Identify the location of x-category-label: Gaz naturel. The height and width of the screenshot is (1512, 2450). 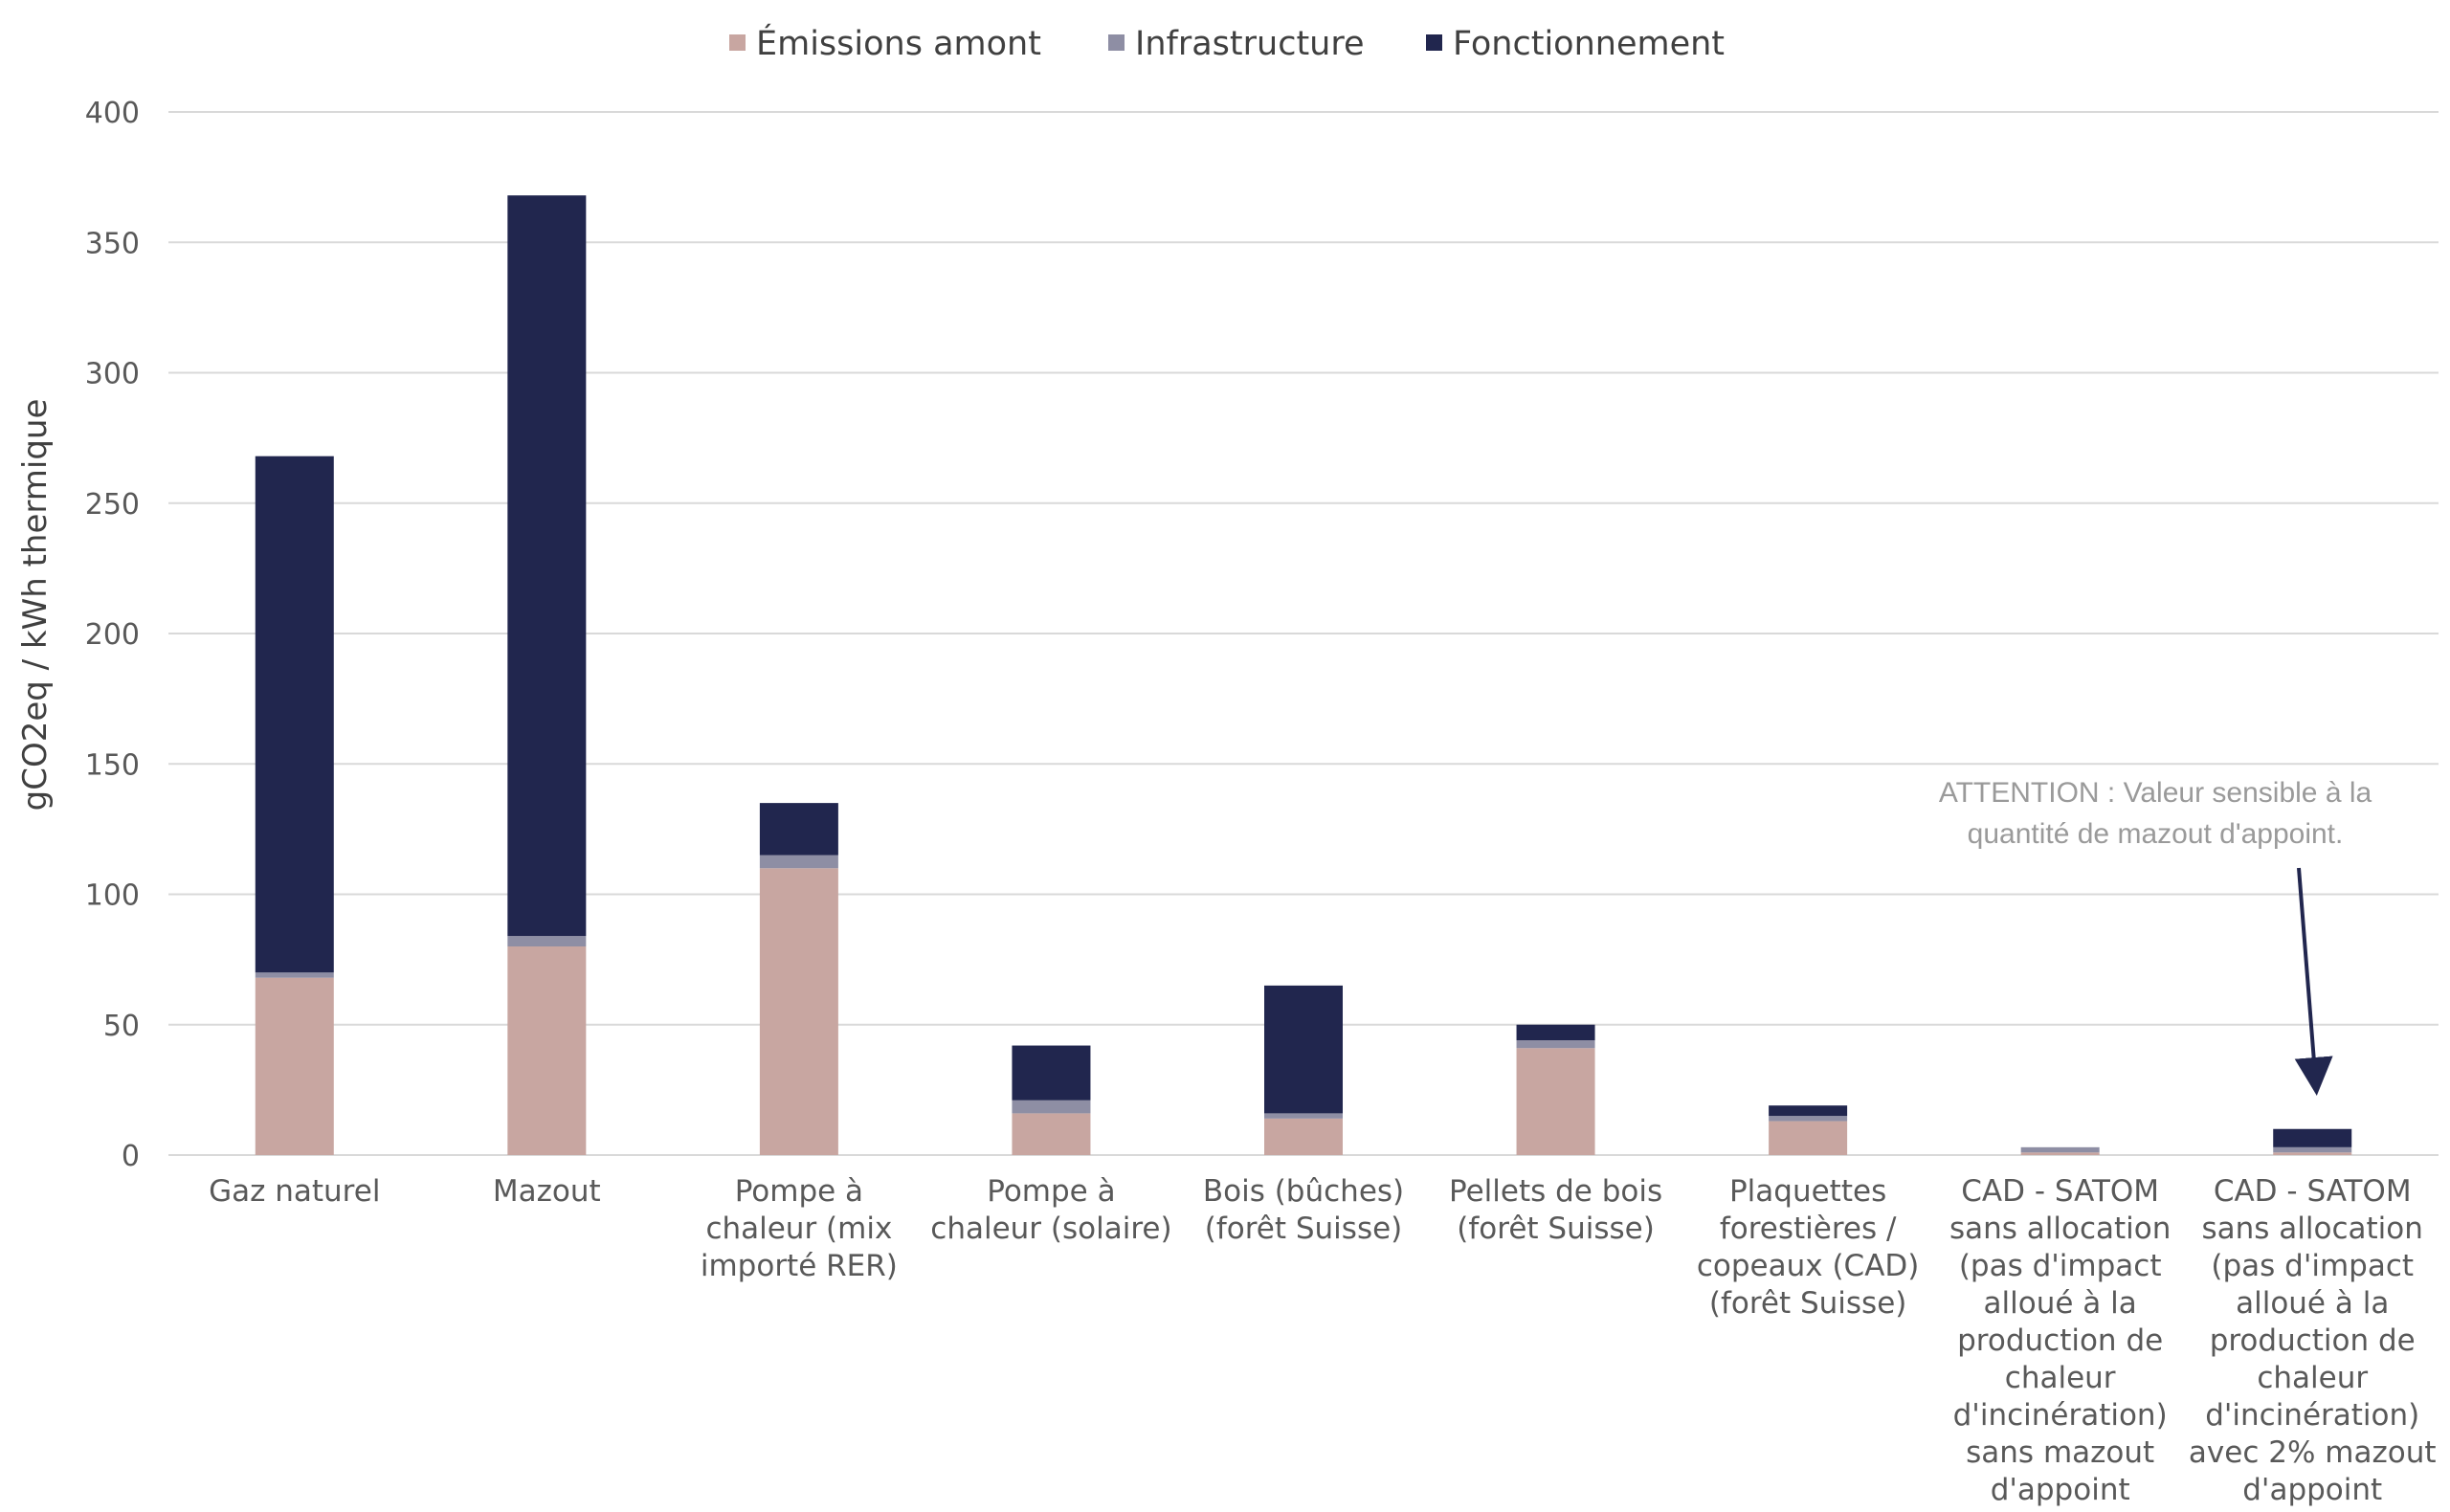
(295, 1191).